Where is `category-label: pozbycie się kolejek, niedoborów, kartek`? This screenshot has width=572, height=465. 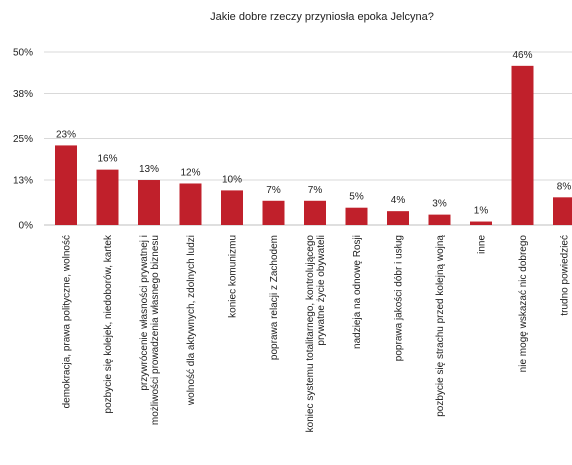 category-label: pozbycie się kolejek, niedoborów, kartek is located at coordinates (108, 323).